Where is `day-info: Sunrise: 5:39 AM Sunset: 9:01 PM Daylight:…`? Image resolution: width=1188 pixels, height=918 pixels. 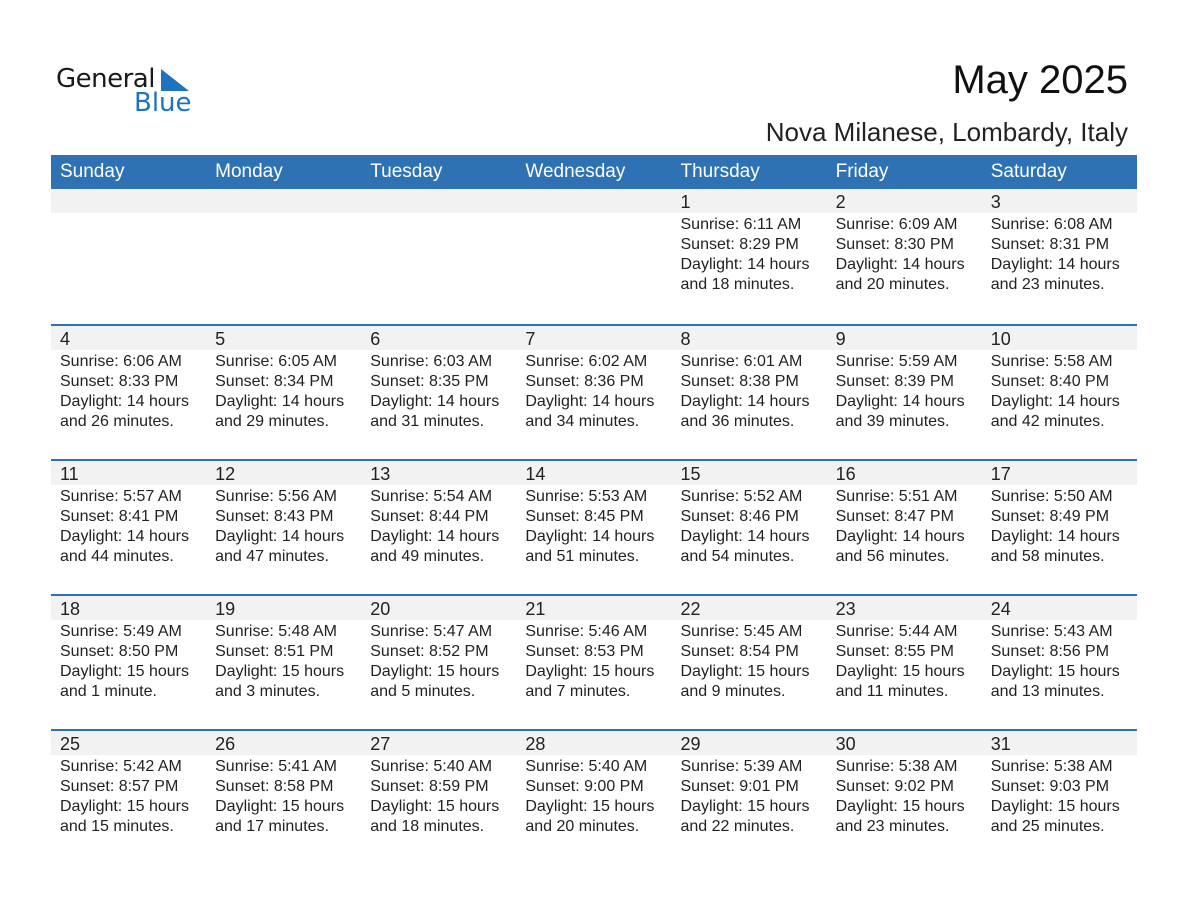
day-info: Sunrise: 5:39 AM Sunset: 9:01 PM Daylight:… is located at coordinates (749, 796).